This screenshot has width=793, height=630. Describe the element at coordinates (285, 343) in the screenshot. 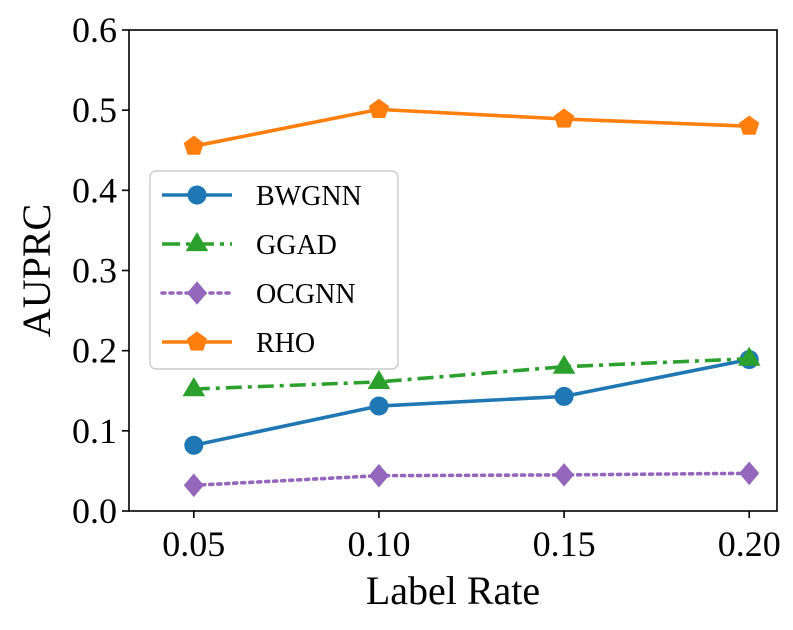

I see `legend-label: RHO` at that location.